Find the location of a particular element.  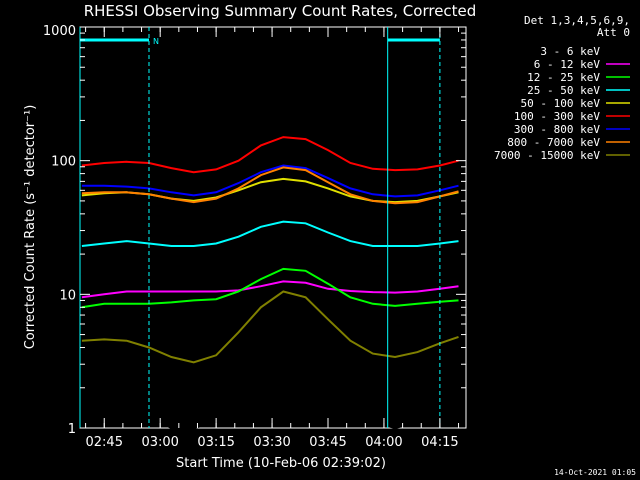

x-tick-label: 03:45 is located at coordinates (327, 442).